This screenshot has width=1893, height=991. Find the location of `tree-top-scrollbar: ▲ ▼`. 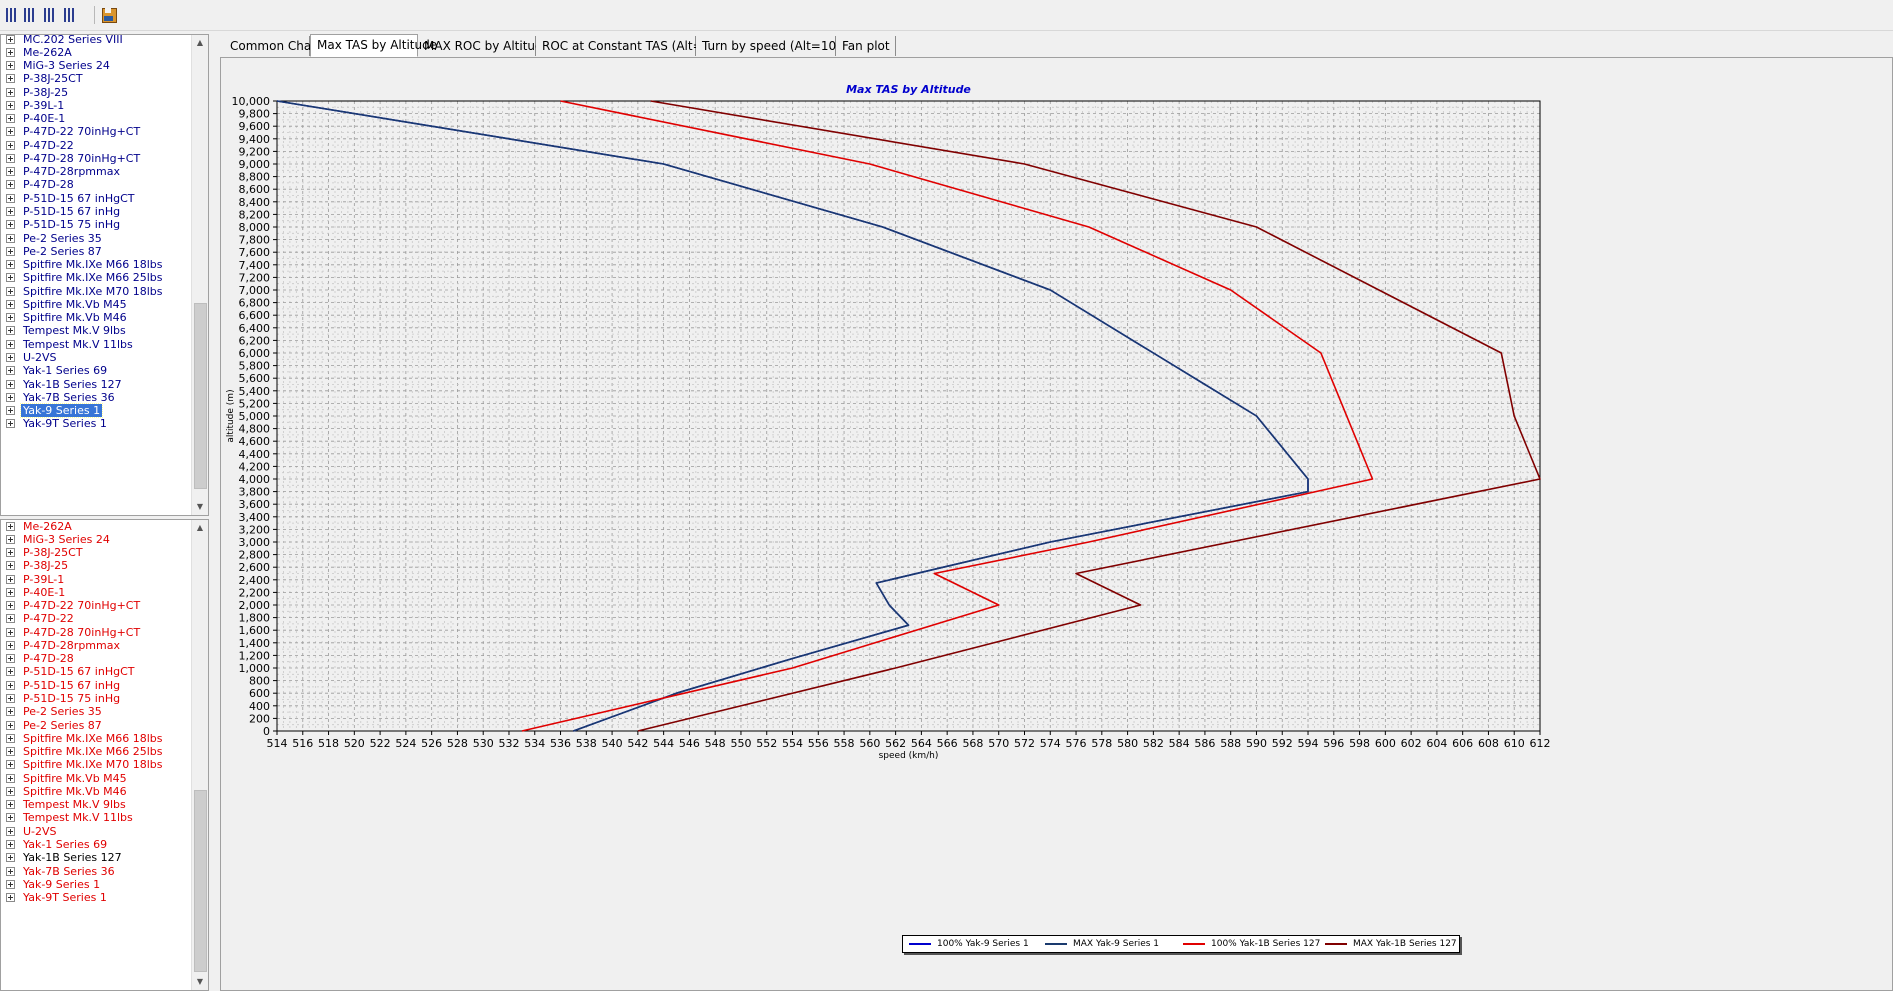

tree-top-scrollbar: ▲ ▼ is located at coordinates (199, 275).